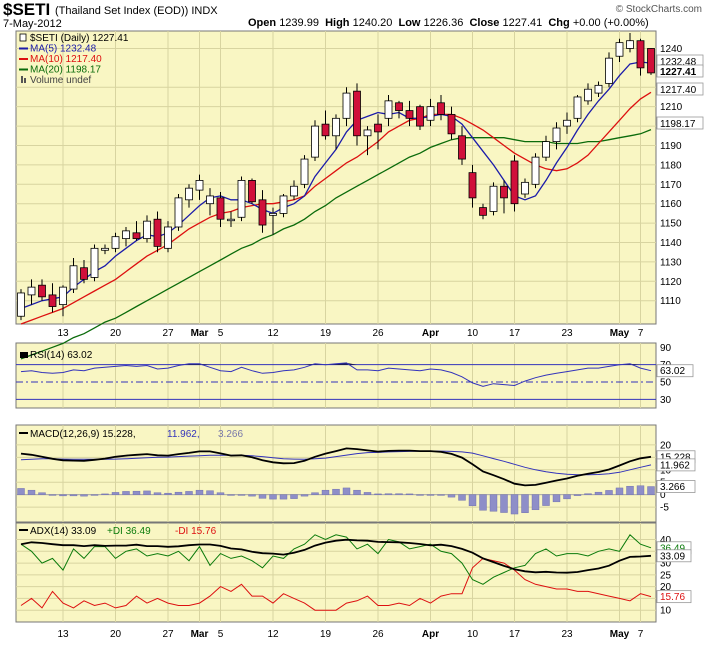  I want to click on rsi-legend: RSI(14) 63.02, so click(61, 355).